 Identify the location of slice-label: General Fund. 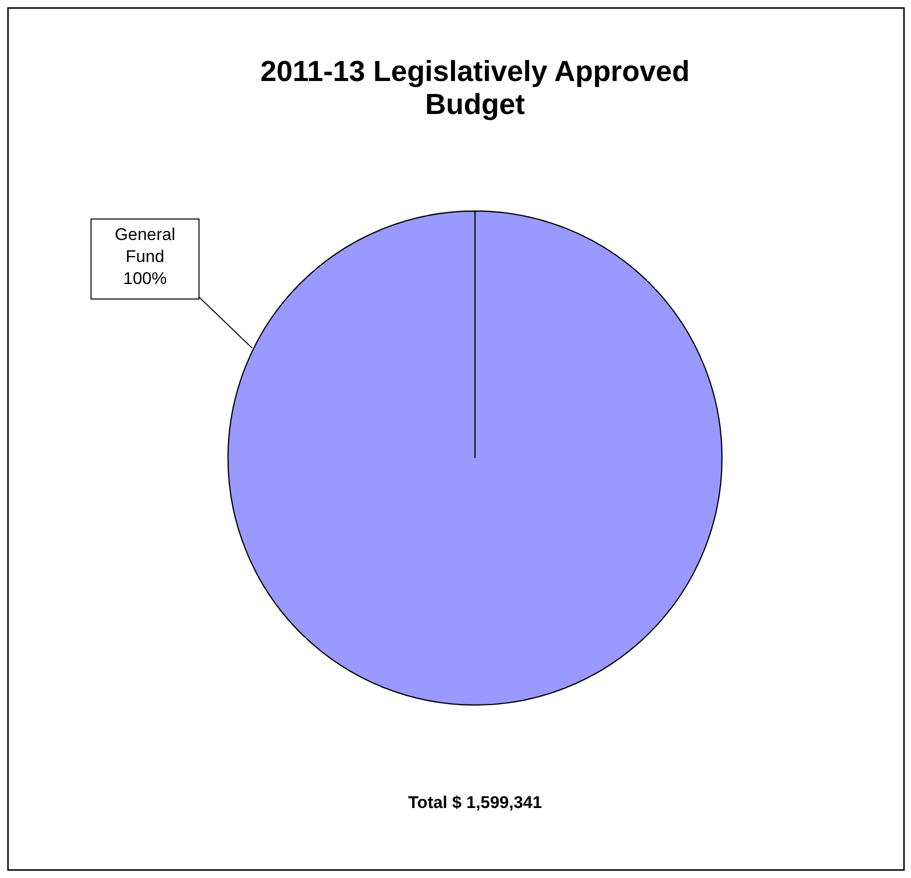
(145, 245).